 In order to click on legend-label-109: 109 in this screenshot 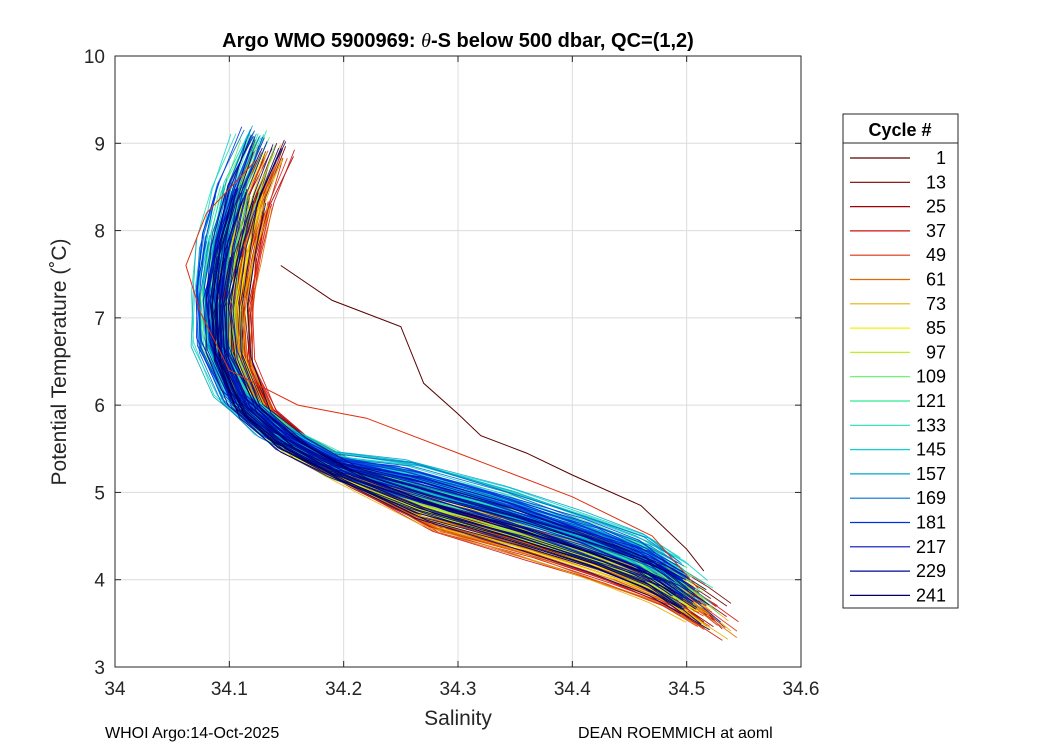, I will do `click(931, 377)`.